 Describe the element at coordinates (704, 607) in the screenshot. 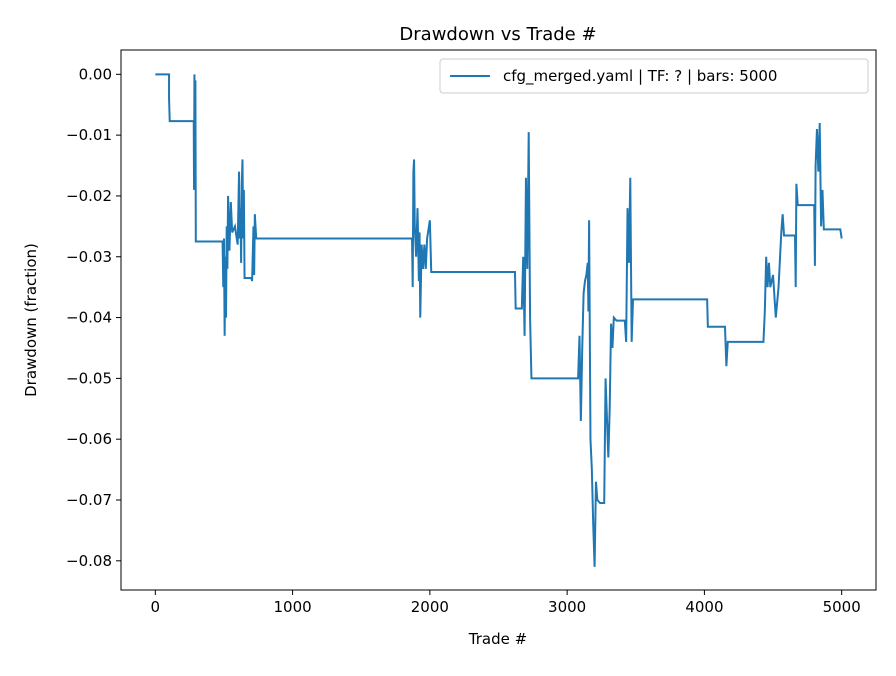

I see `x-tick-label: 4000` at that location.